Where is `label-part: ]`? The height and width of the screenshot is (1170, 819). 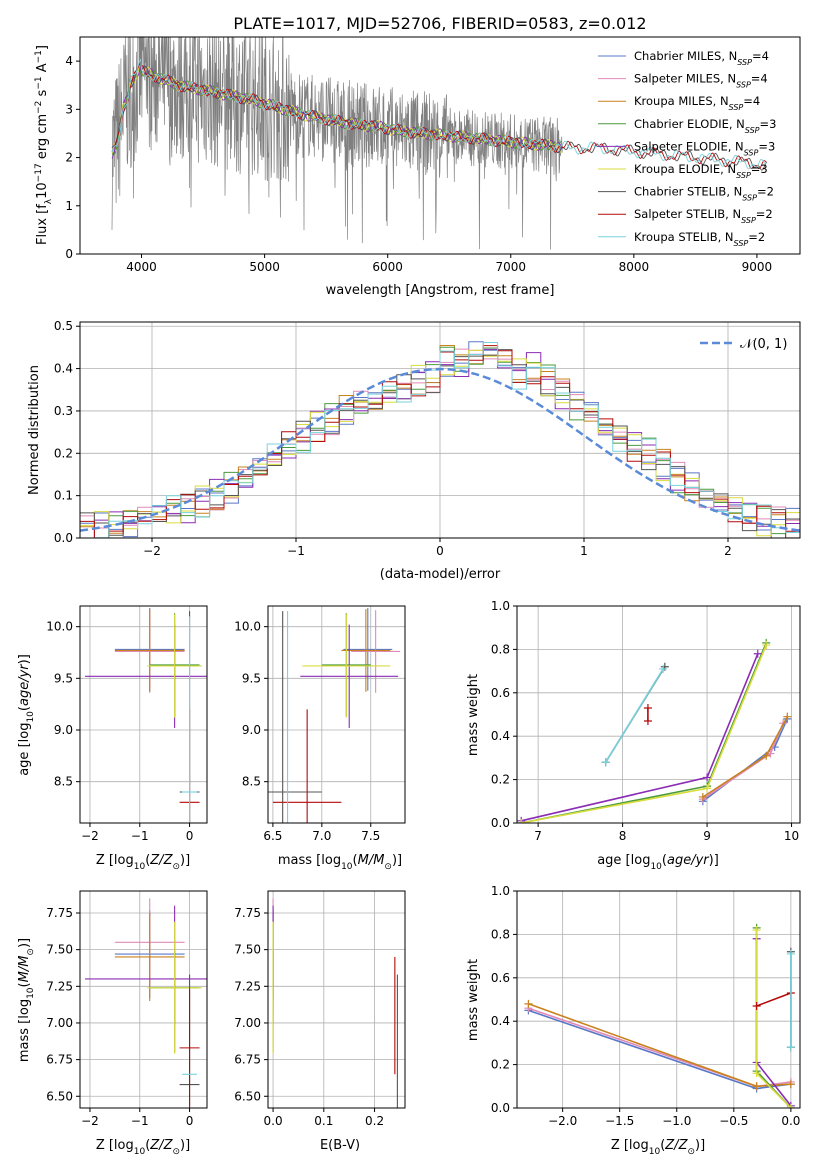 label-part: ] is located at coordinates (42, 47).